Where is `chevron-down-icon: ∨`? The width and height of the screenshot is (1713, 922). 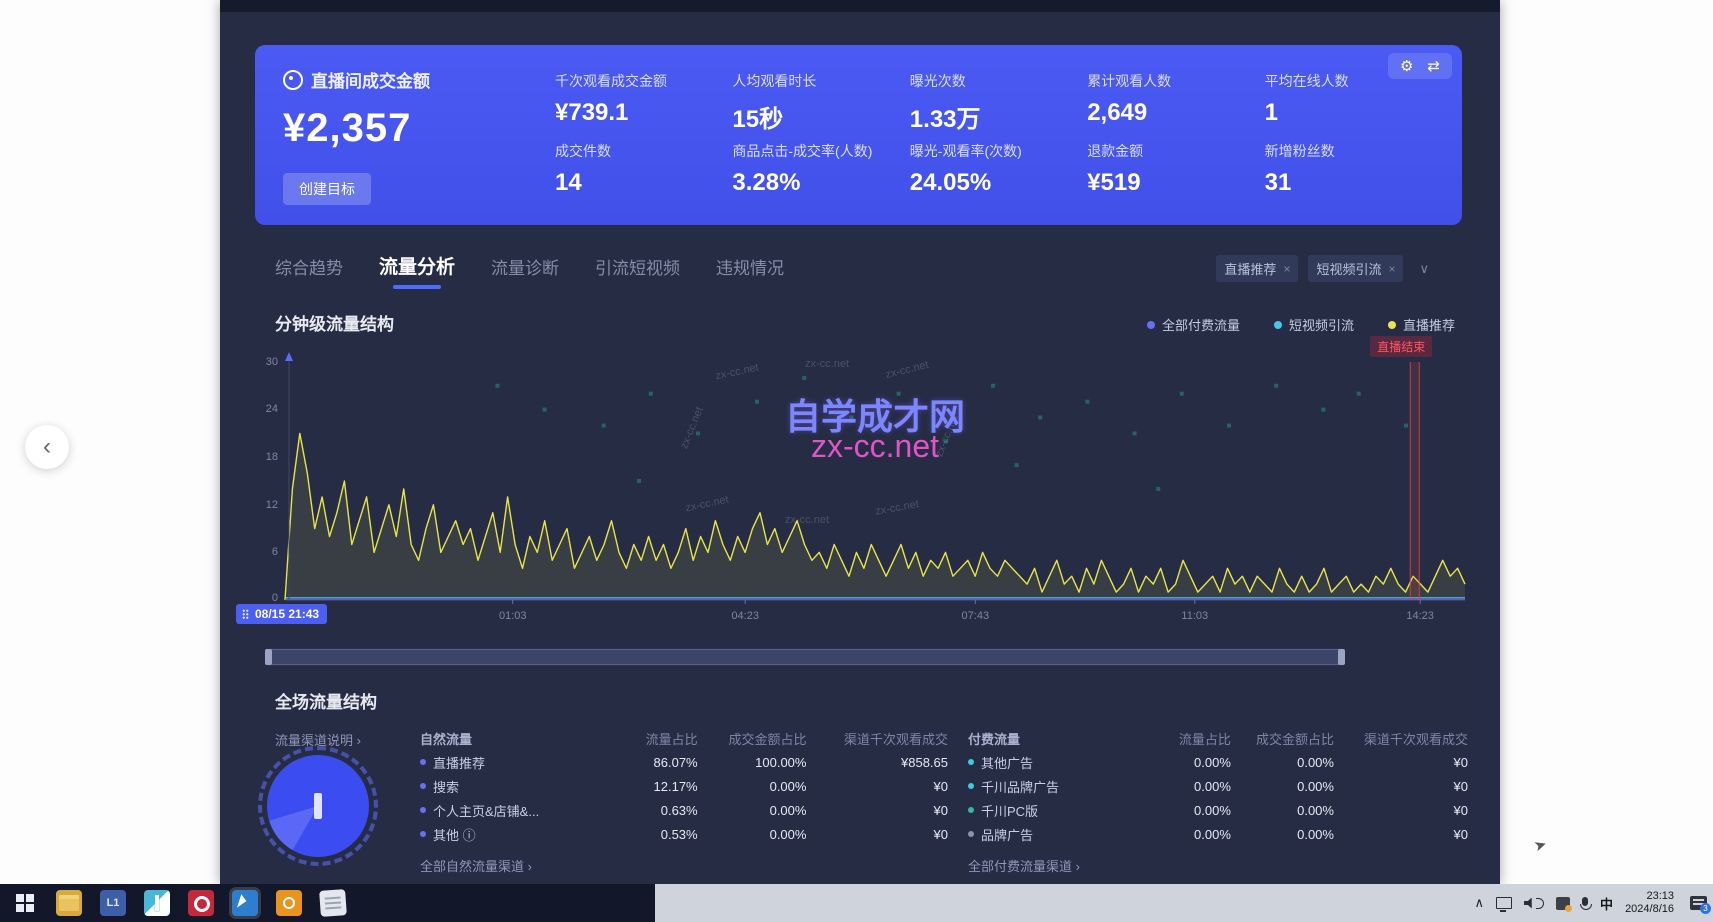
chevron-down-icon: ∨ is located at coordinates (1424, 268).